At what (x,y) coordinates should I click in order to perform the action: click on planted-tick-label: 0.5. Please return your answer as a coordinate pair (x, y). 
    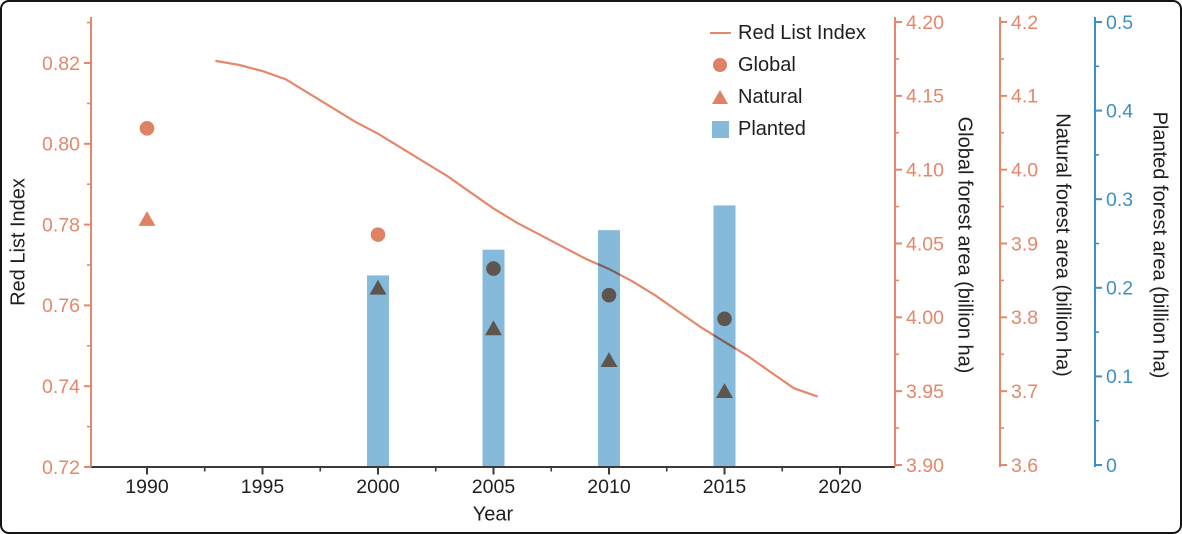
    Looking at the image, I should click on (1119, 23).